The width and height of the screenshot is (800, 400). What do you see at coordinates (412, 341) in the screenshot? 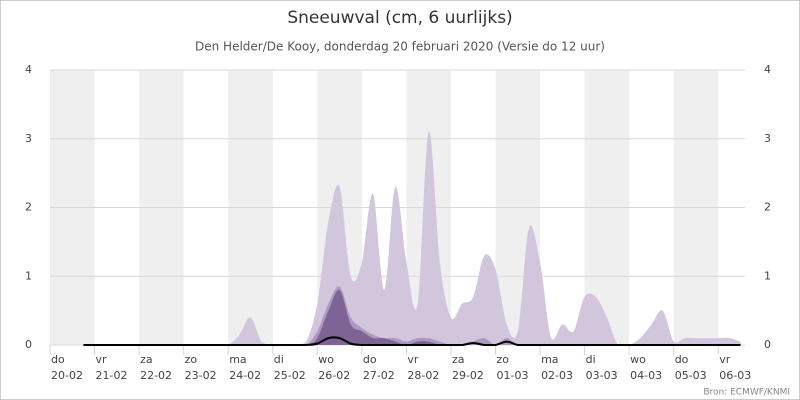
I see `series-line` at bounding box center [412, 341].